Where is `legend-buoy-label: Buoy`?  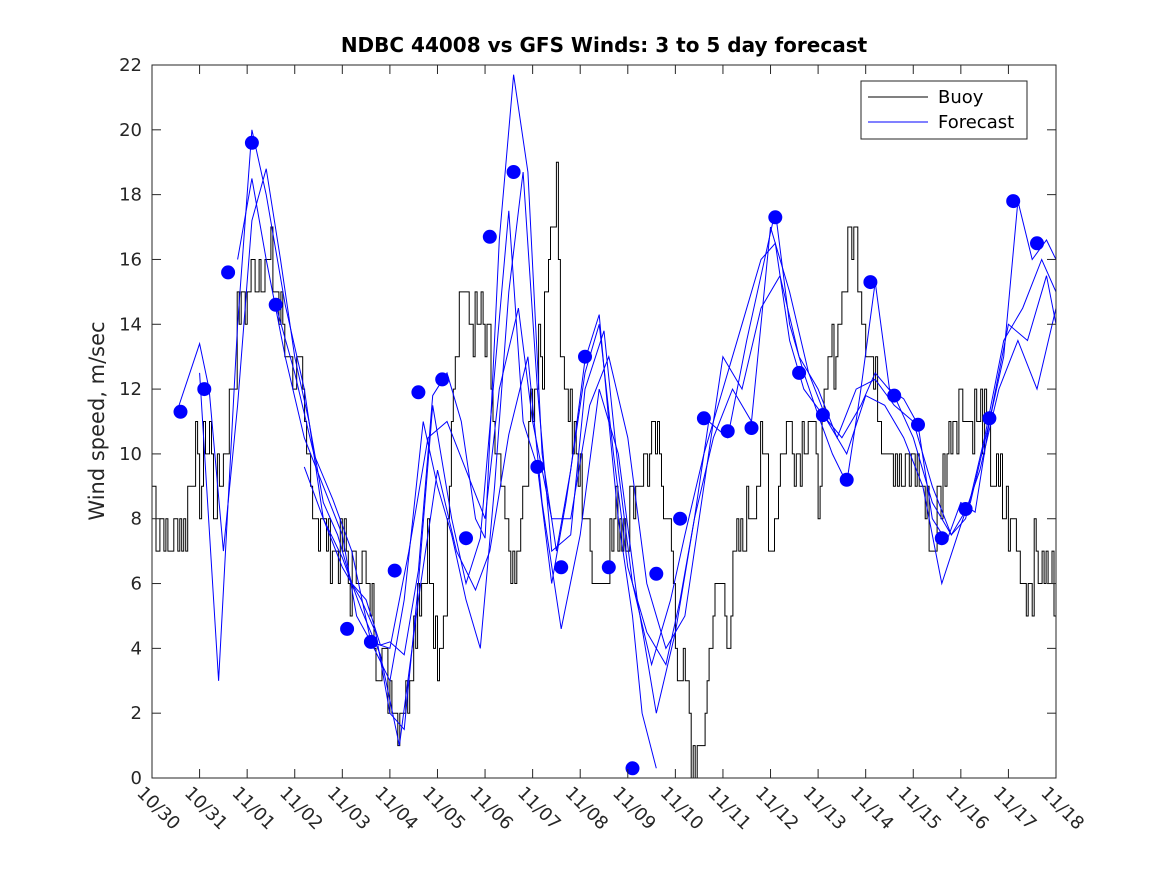 legend-buoy-label: Buoy is located at coordinates (961, 97).